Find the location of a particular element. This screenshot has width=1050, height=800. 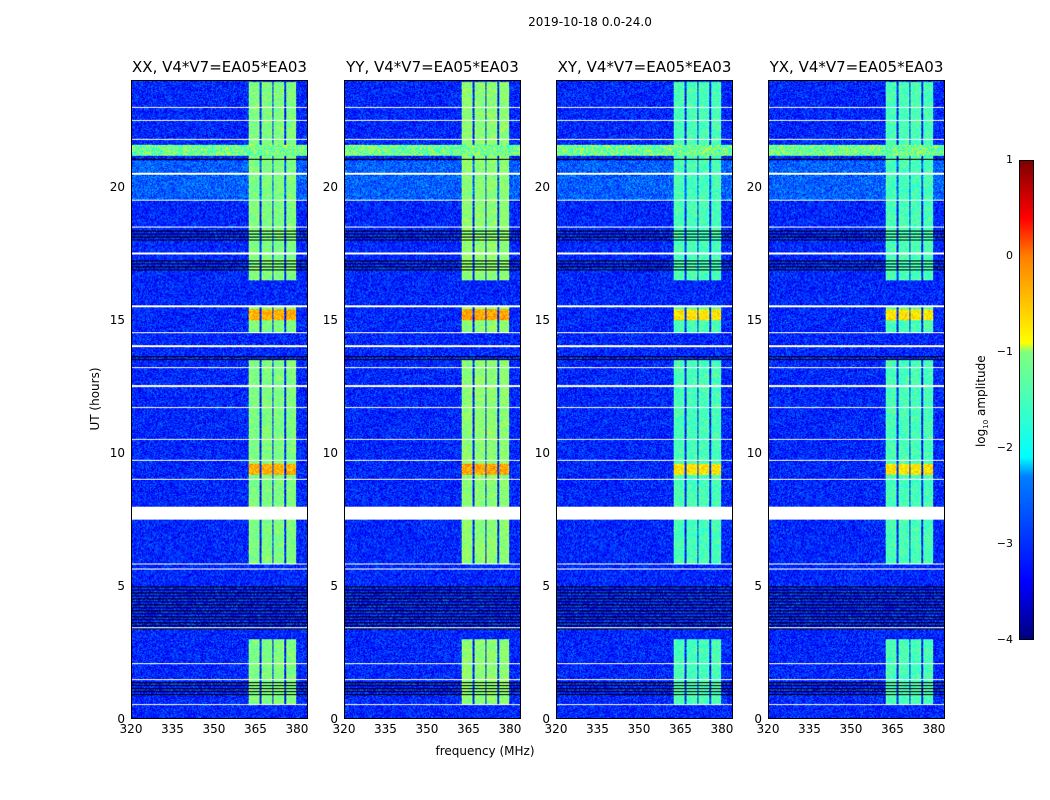

figure-title: 2019-10-18 0.0-24.0 is located at coordinates (590, 22).